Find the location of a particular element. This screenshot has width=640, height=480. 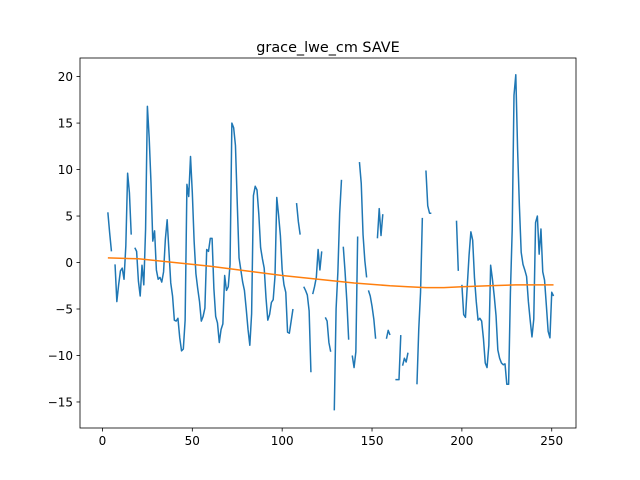

y-tick-label: 10 is located at coordinates (65, 170).